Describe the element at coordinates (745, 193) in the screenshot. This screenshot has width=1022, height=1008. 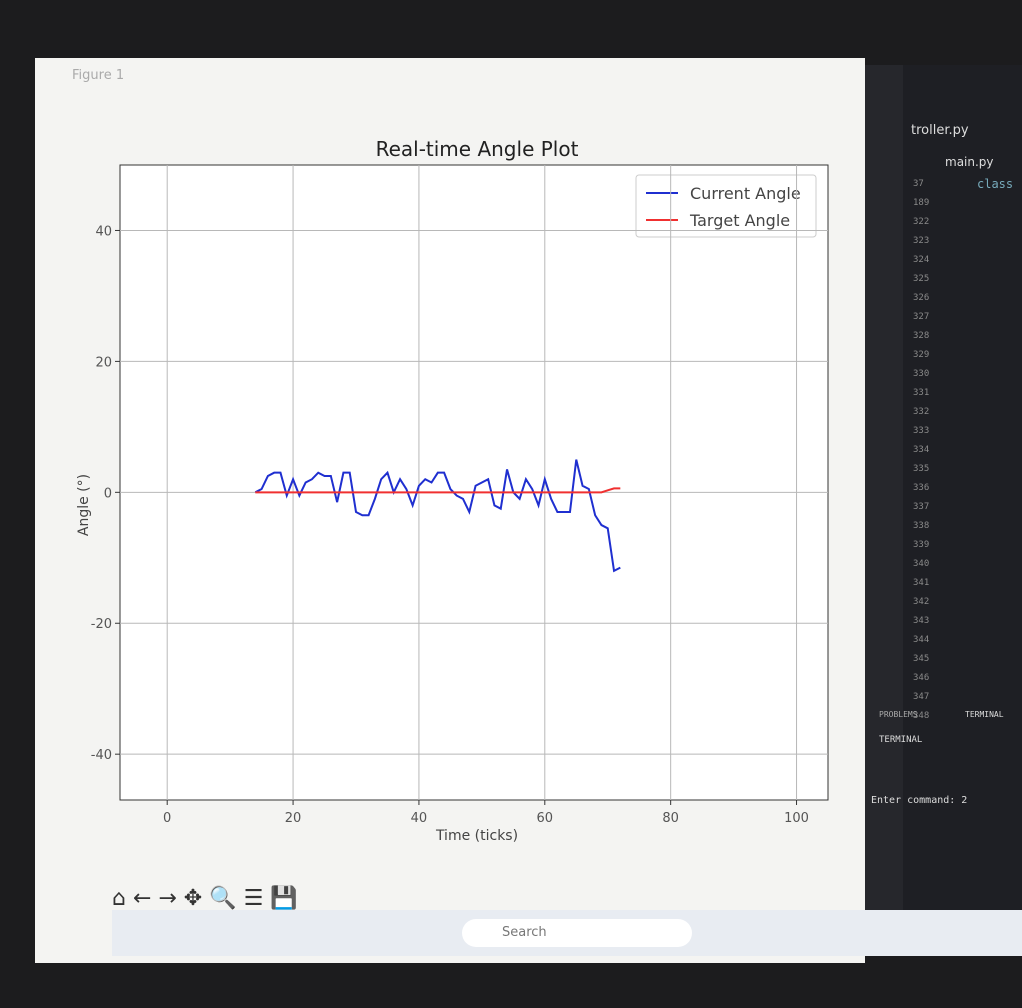
I see `legend-label: Current Angle` at that location.